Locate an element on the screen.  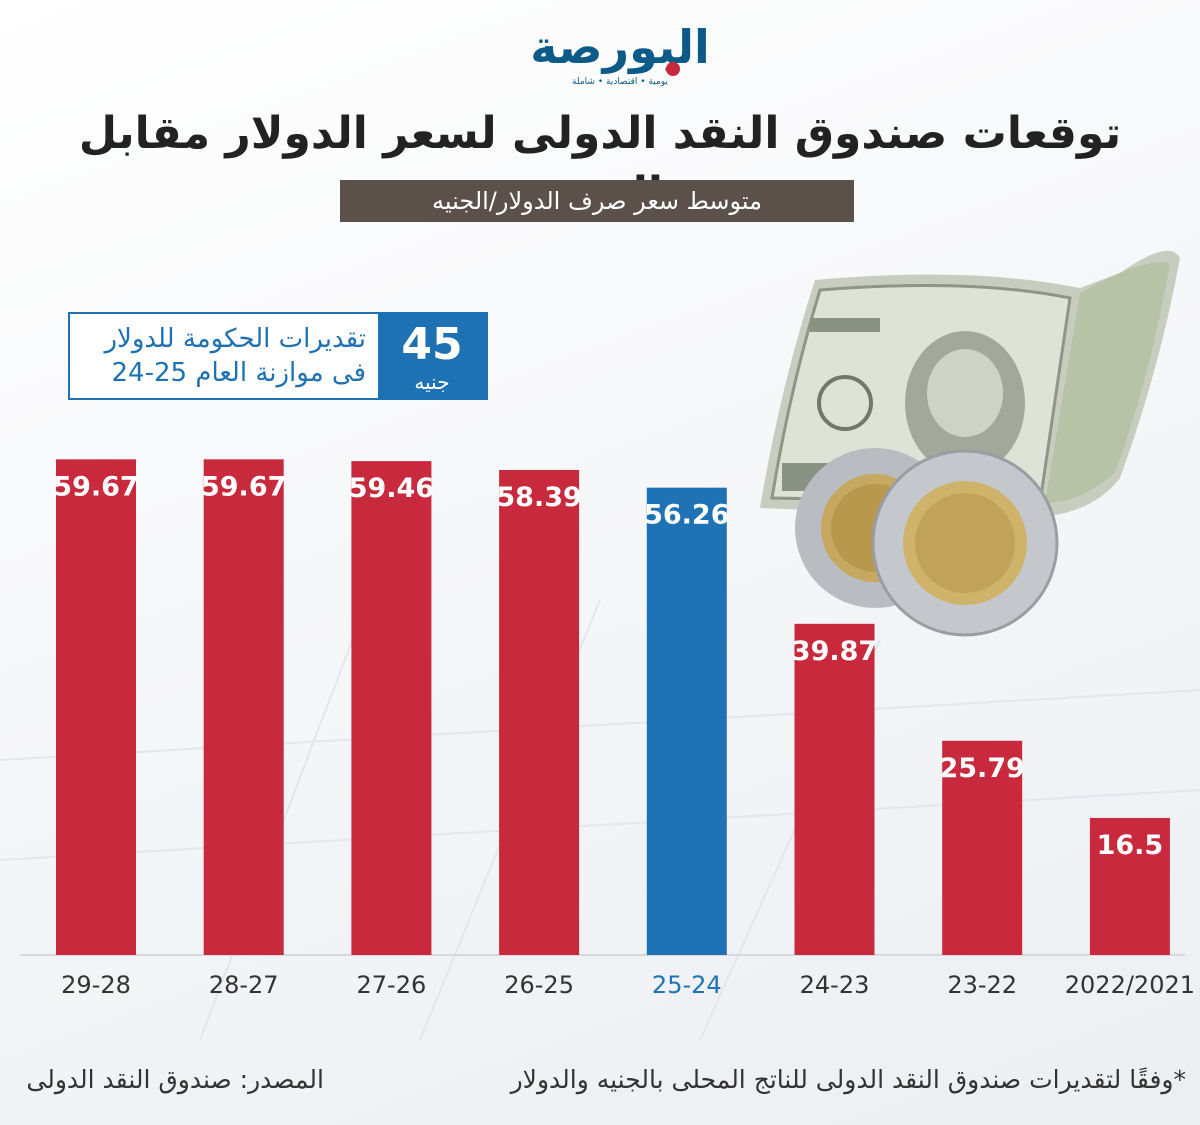
tick-label-29-28: 29-28 is located at coordinates (96, 985).